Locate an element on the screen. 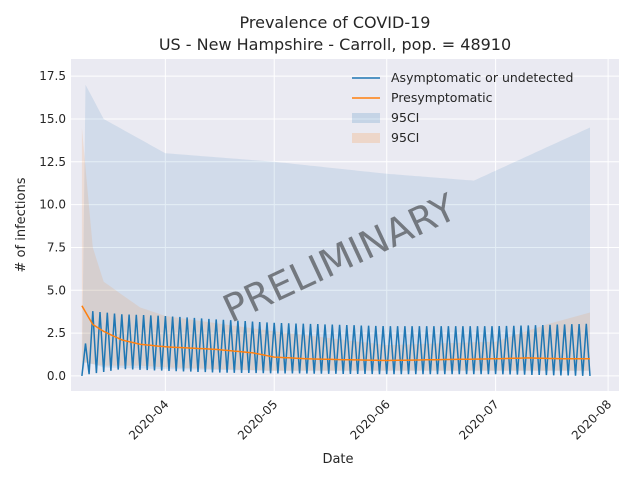 The width and height of the screenshot is (640, 480). y-axis-label: # of infections is located at coordinates (21, 224).